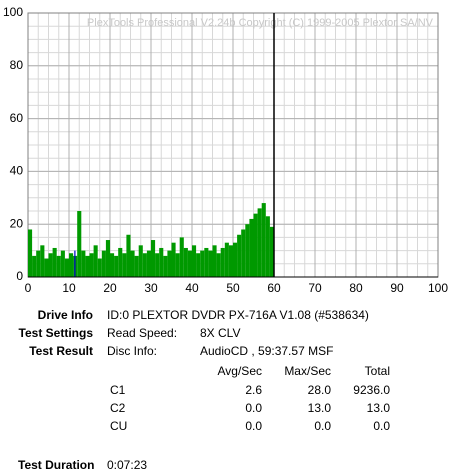 The image size is (452, 475). What do you see at coordinates (56, 333) in the screenshot?
I see `settings-label: Test Settings` at bounding box center [56, 333].